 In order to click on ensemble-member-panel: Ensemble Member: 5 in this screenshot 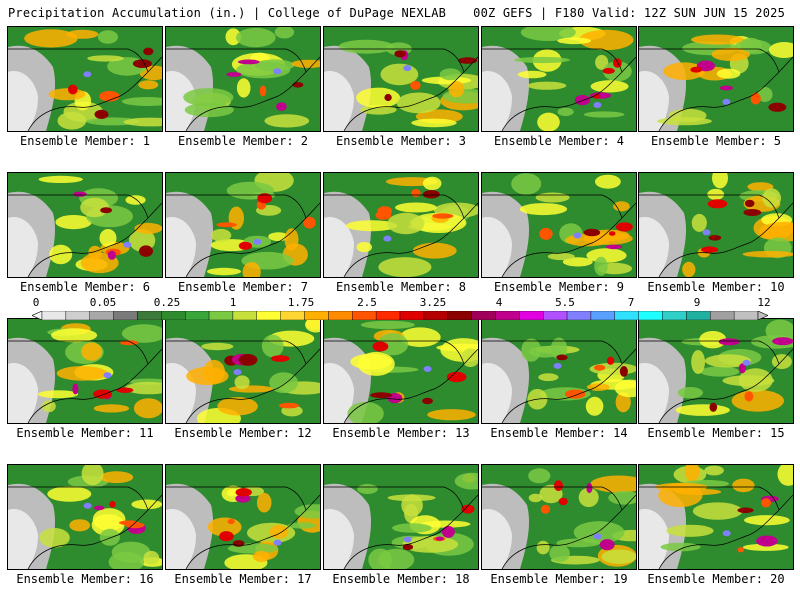, I will do `click(716, 88)`.